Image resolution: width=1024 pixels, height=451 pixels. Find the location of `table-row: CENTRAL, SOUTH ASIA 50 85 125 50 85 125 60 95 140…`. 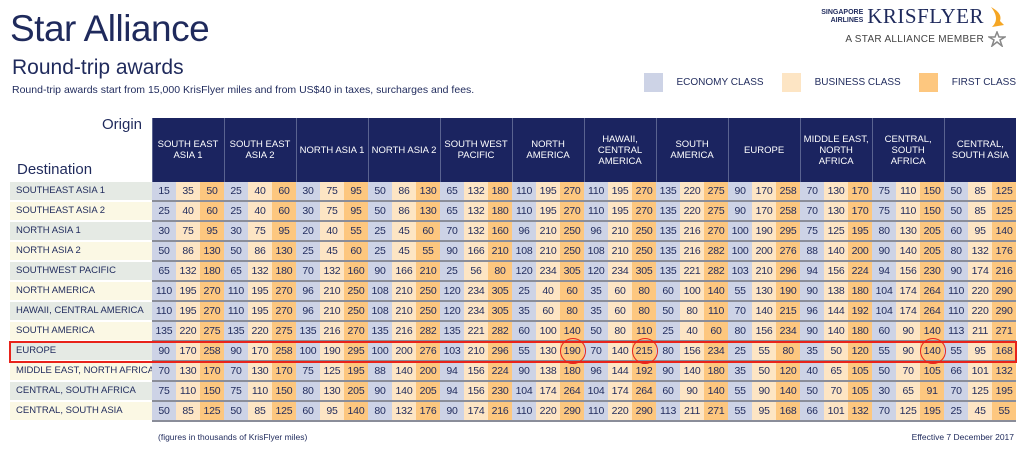

table-row: CENTRAL, SOUTH ASIA 50 85 125 50 85 125 60 95 140… is located at coordinates (513, 411).